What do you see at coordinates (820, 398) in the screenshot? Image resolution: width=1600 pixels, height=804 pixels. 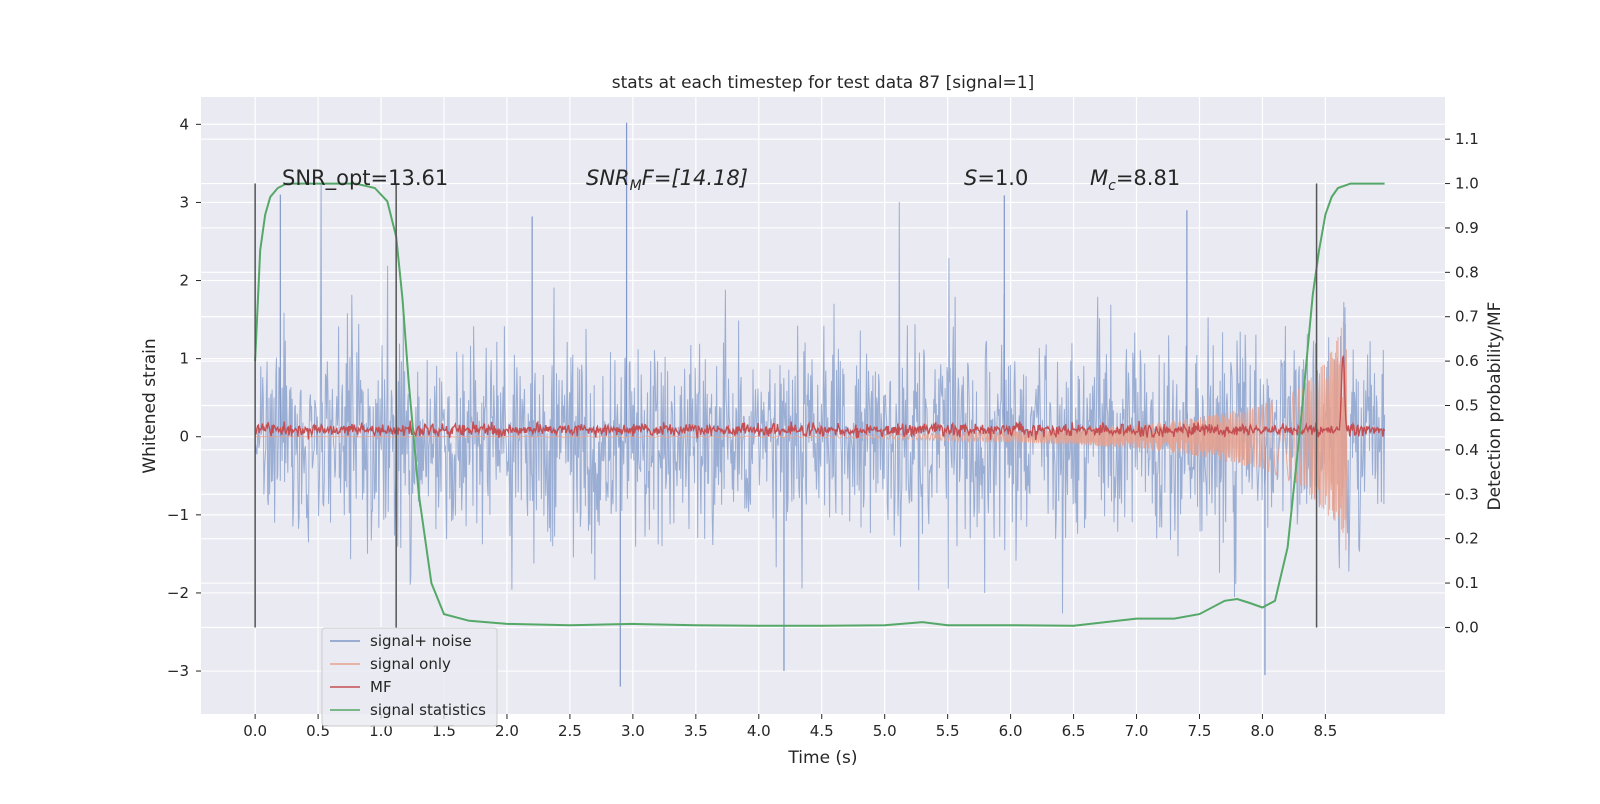 I see `series-mf` at bounding box center [820, 398].